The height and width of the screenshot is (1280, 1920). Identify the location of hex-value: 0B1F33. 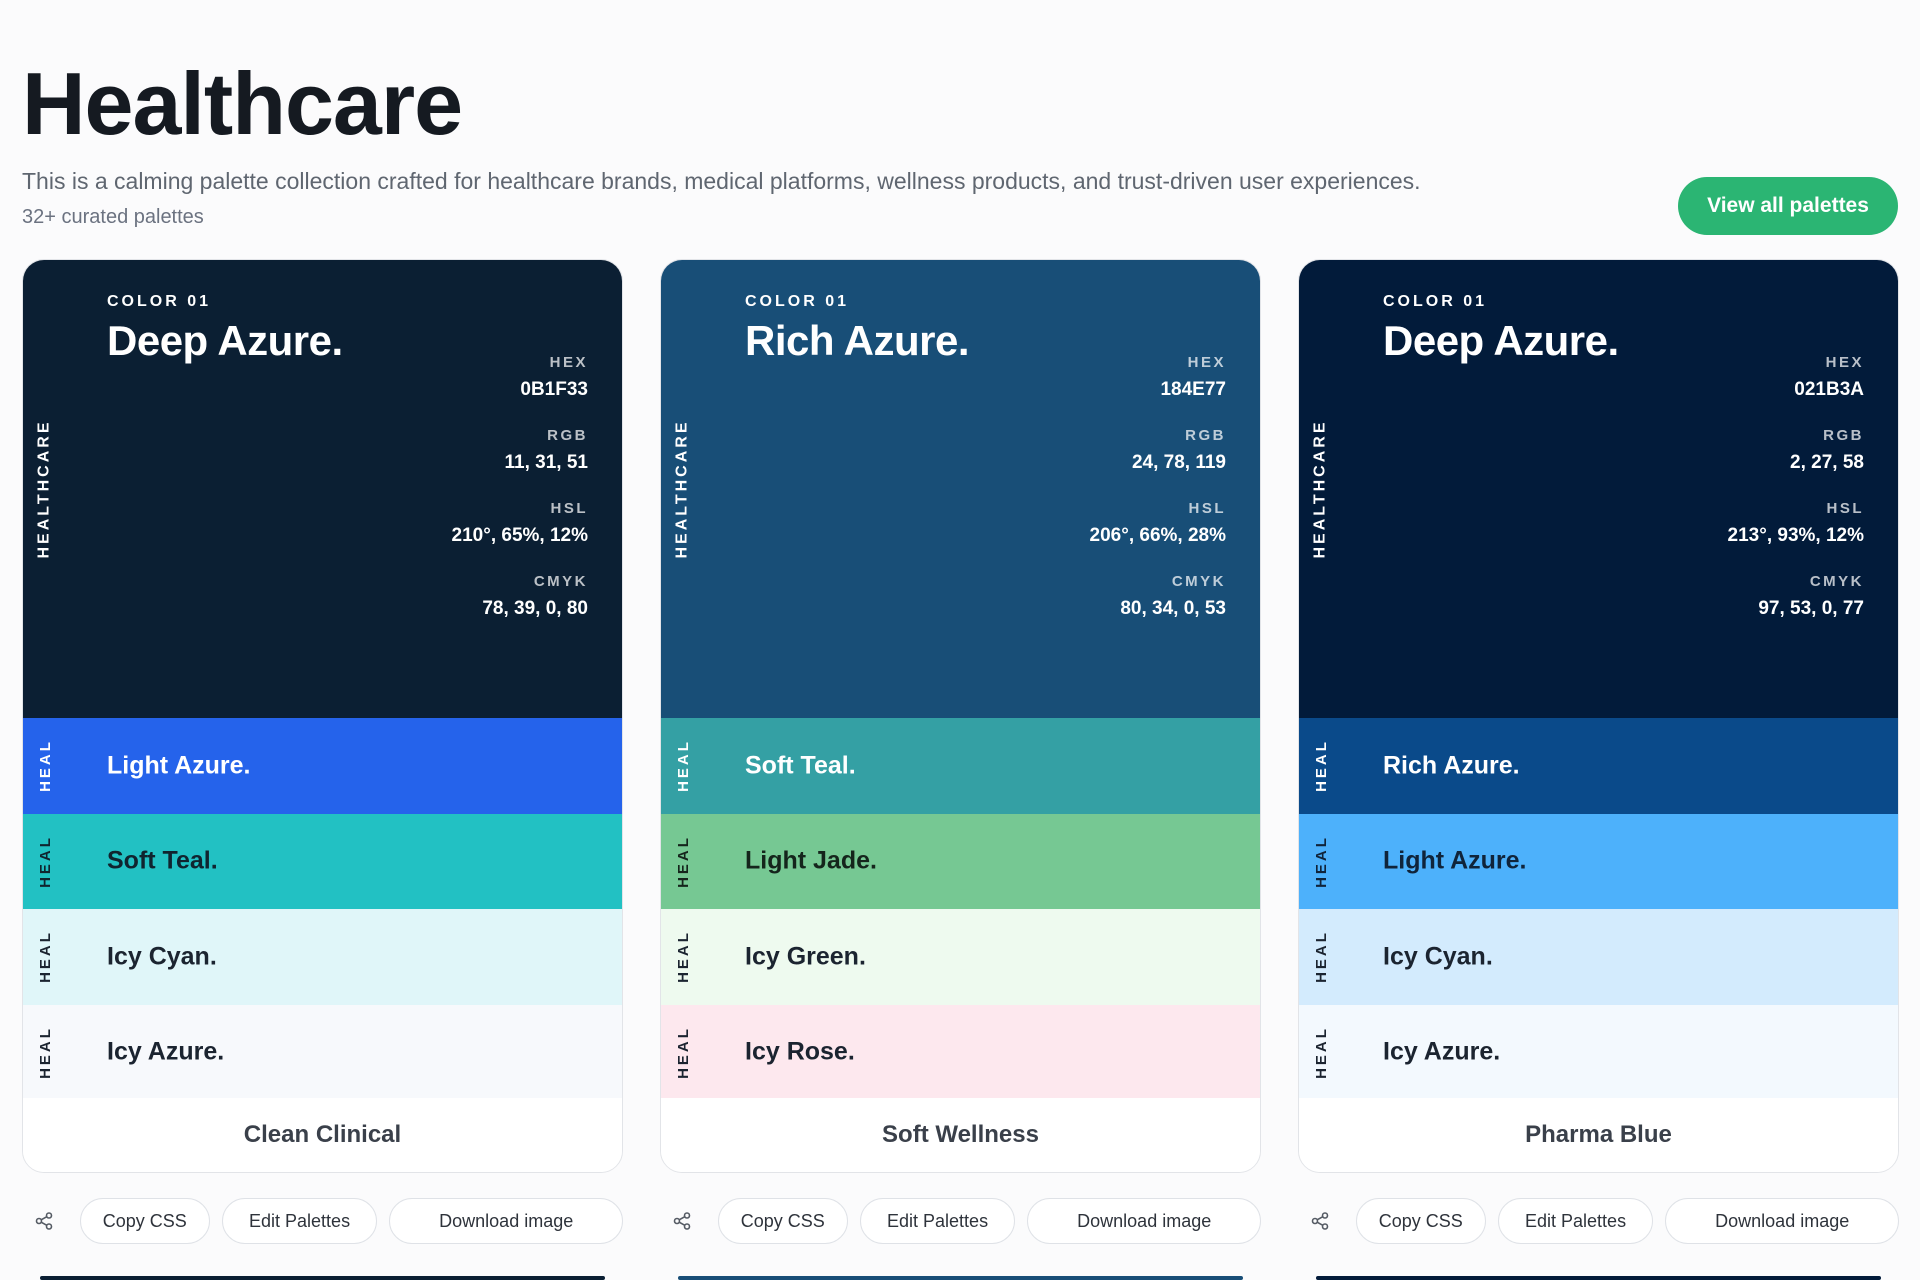
(554, 389).